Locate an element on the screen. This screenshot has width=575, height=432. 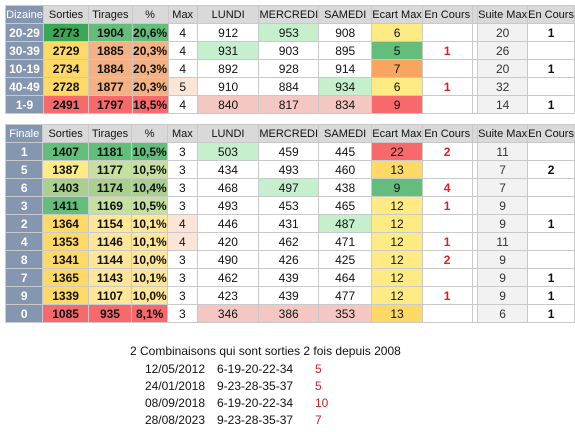
cell-lundi: 493 is located at coordinates (228, 205).